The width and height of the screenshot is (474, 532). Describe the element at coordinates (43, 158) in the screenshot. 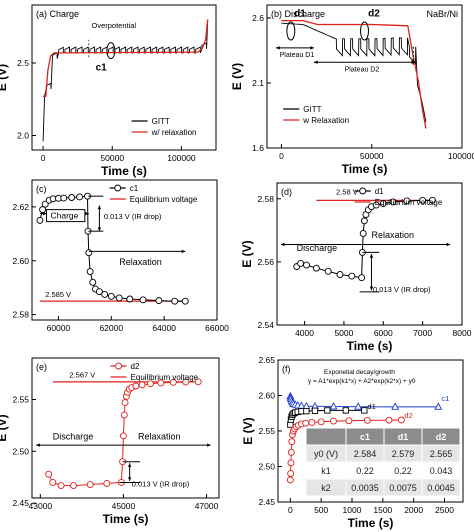

I see `x-tick-label: 0` at that location.